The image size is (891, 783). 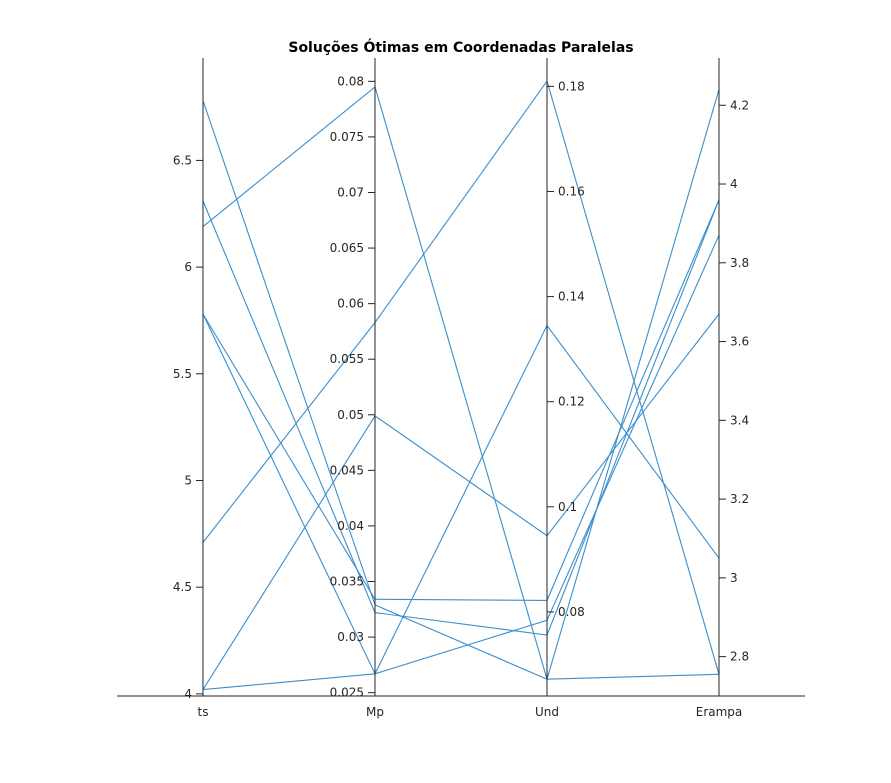 What do you see at coordinates (350, 415) in the screenshot?
I see `tick-label: 0.05` at bounding box center [350, 415].